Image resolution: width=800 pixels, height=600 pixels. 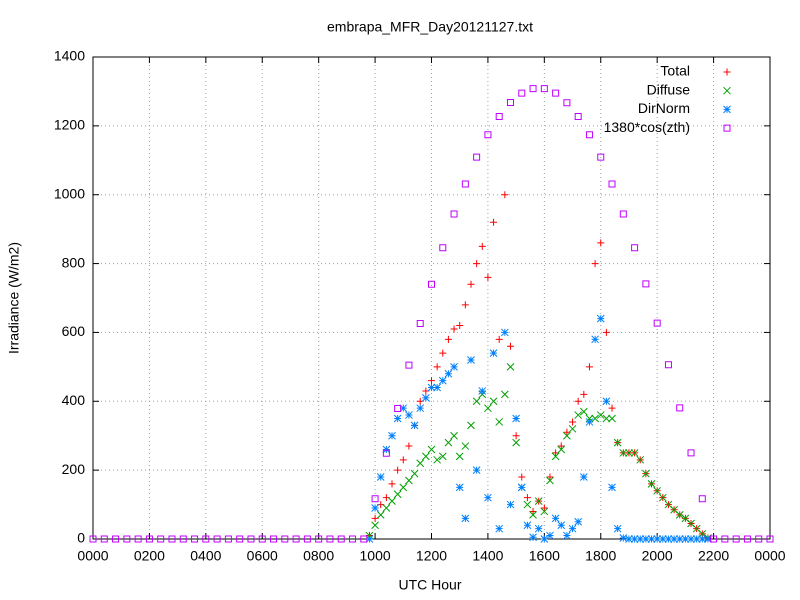 What do you see at coordinates (318, 556) in the screenshot?
I see `x-tick-label: 0800` at bounding box center [318, 556].